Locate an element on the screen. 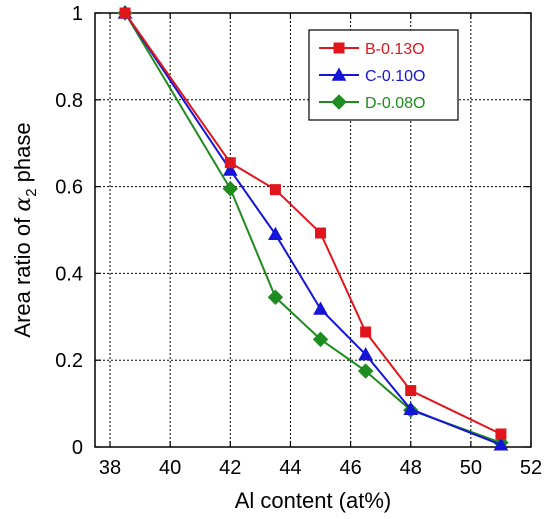 This screenshot has height=519, width=550. y-axis-title: Area ratio of α2 phase is located at coordinates (25, 229).